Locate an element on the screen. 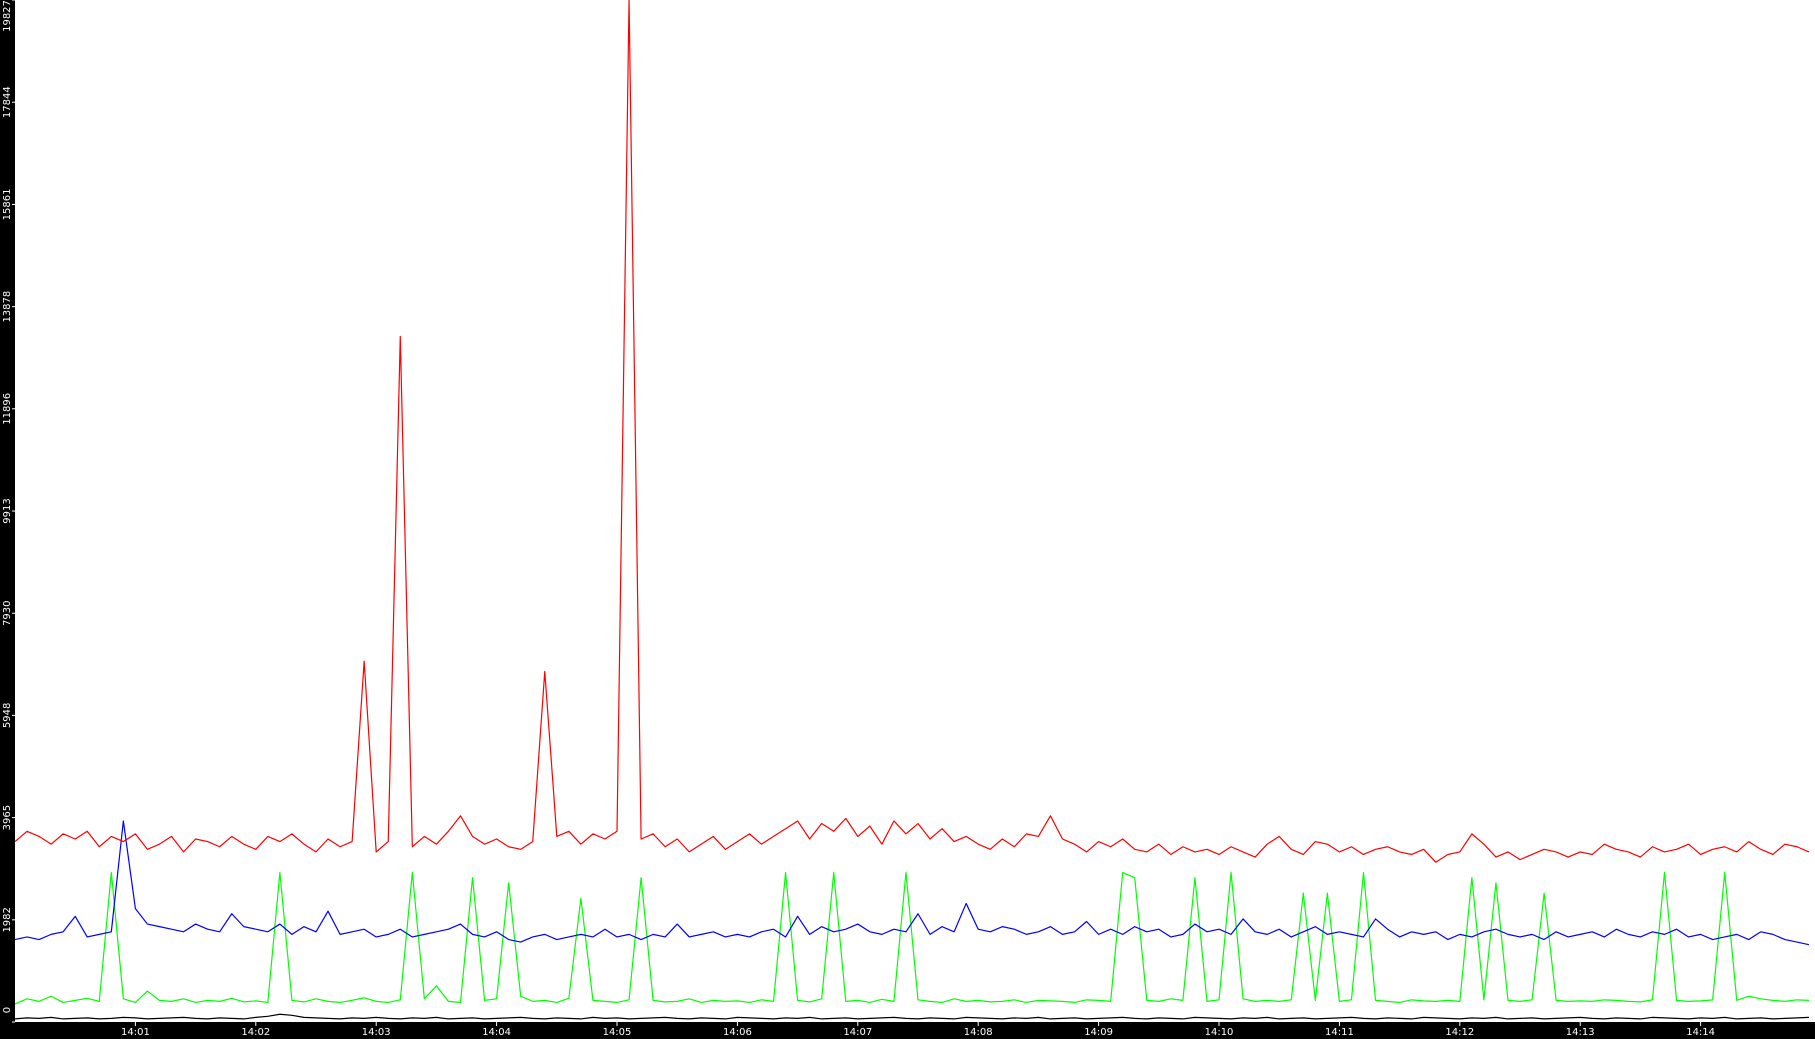 Image resolution: width=1815 pixels, height=1039 pixels. y-tick-label: 5948 is located at coordinates (7, 715).